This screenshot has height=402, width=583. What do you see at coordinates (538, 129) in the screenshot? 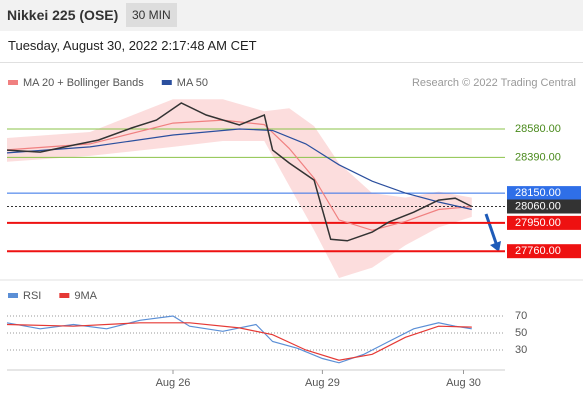
I see `level-label: 28580.00` at bounding box center [538, 129].